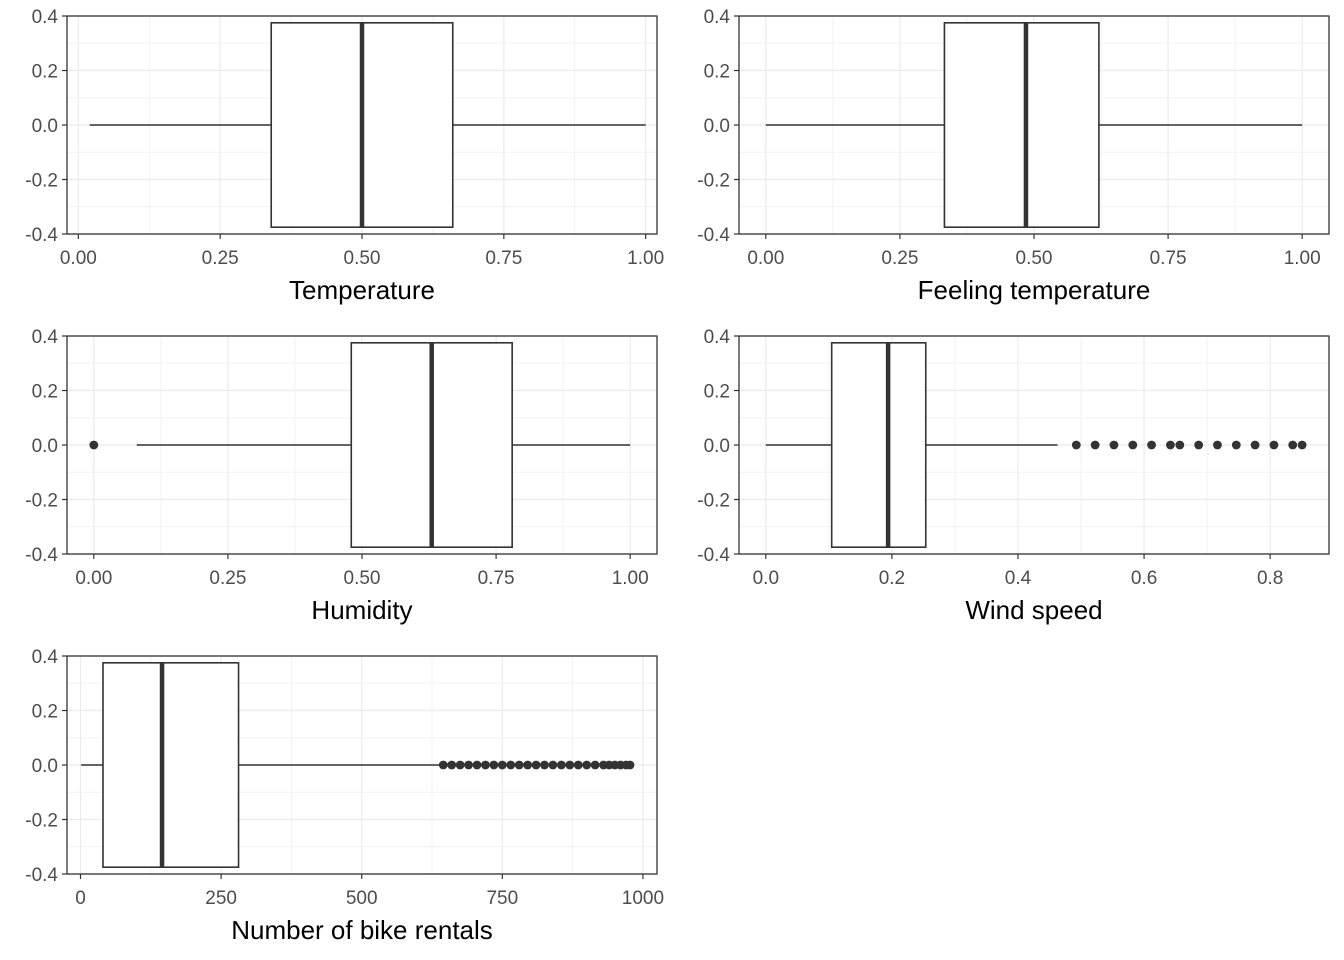 The width and height of the screenshot is (1344, 960). I want to click on x-tick-label: 0.4, so click(1018, 578).